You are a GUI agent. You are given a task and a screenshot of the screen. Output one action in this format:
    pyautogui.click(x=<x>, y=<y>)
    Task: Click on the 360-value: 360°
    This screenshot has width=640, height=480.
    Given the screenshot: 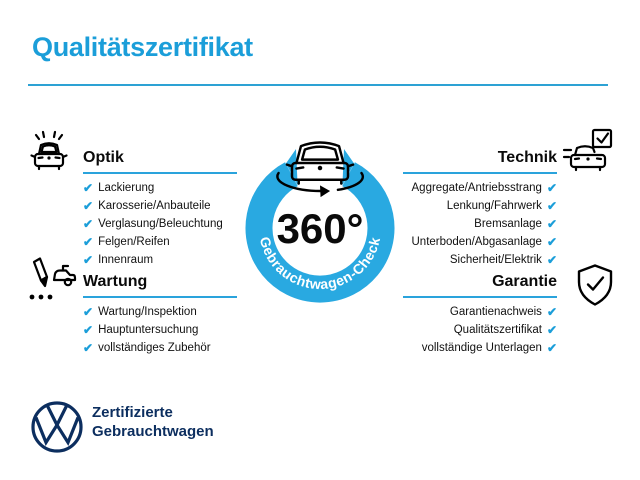 What is the action you would take?
    pyautogui.click(x=320, y=228)
    